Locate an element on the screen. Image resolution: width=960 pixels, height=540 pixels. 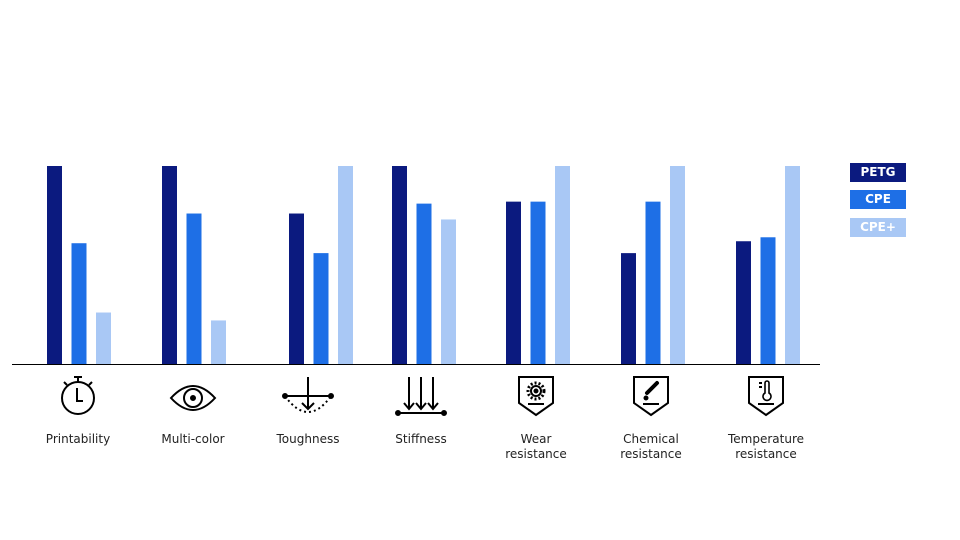
category-label: Temperature resistance is located at coordinates (766, 447).